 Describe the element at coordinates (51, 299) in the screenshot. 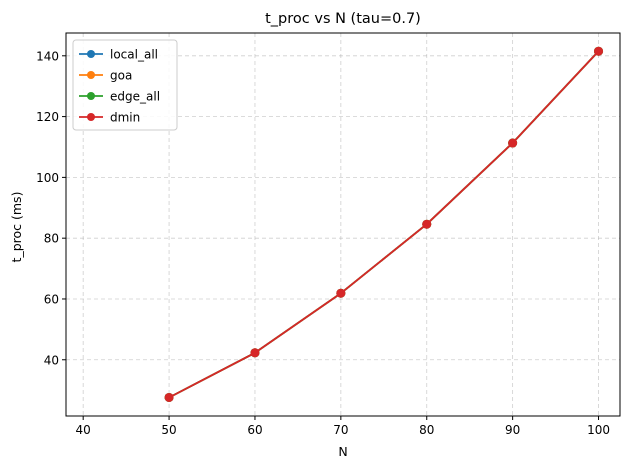

I see `y-tick-label: 60` at that location.